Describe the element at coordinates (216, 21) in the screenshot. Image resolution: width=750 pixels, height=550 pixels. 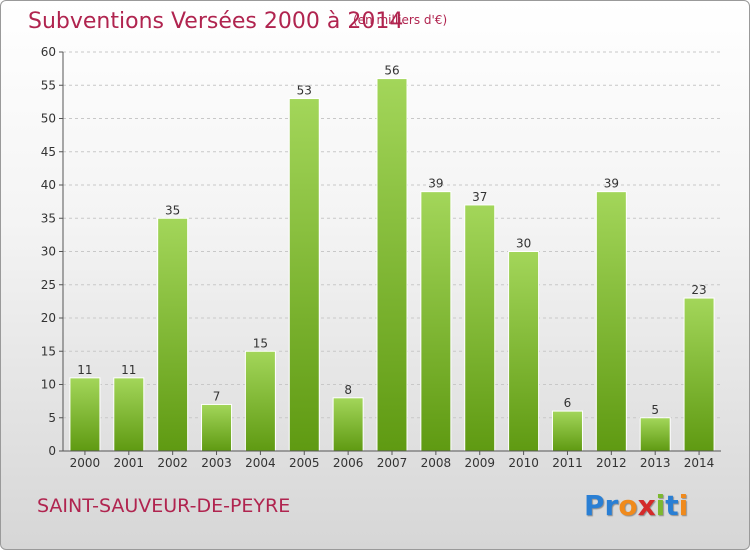
I see `chart-title: Subventions Versées 2000 à 2014` at that location.